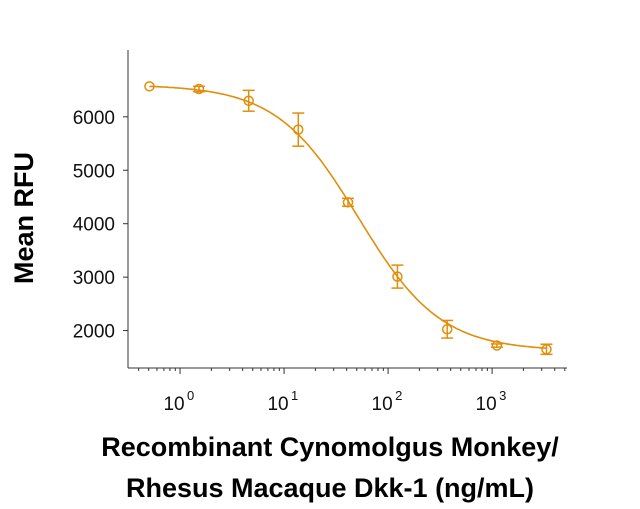 The width and height of the screenshot is (640, 509). Describe the element at coordinates (94, 278) in the screenshot. I see `y-tick-label: 3000` at that location.